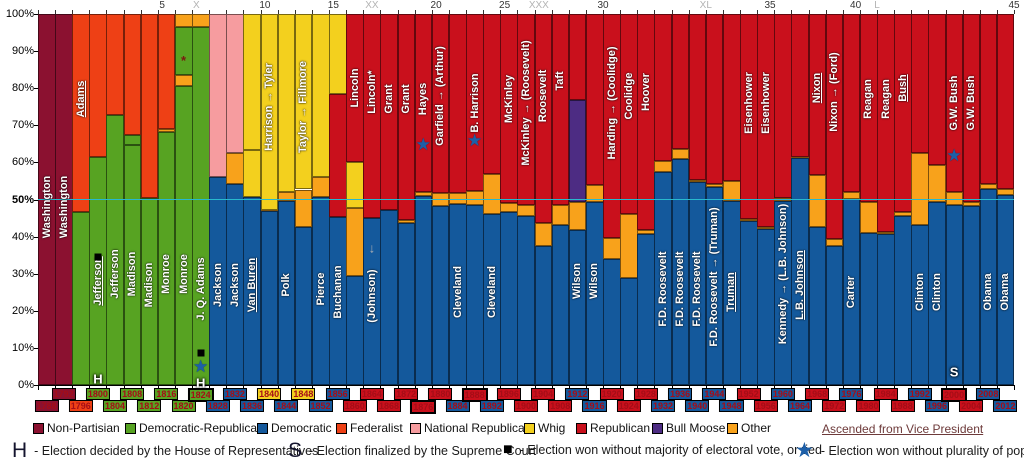  Describe the element at coordinates (765, 103) in the screenshot. I see `president-label-1956: Eisenhower` at that location.